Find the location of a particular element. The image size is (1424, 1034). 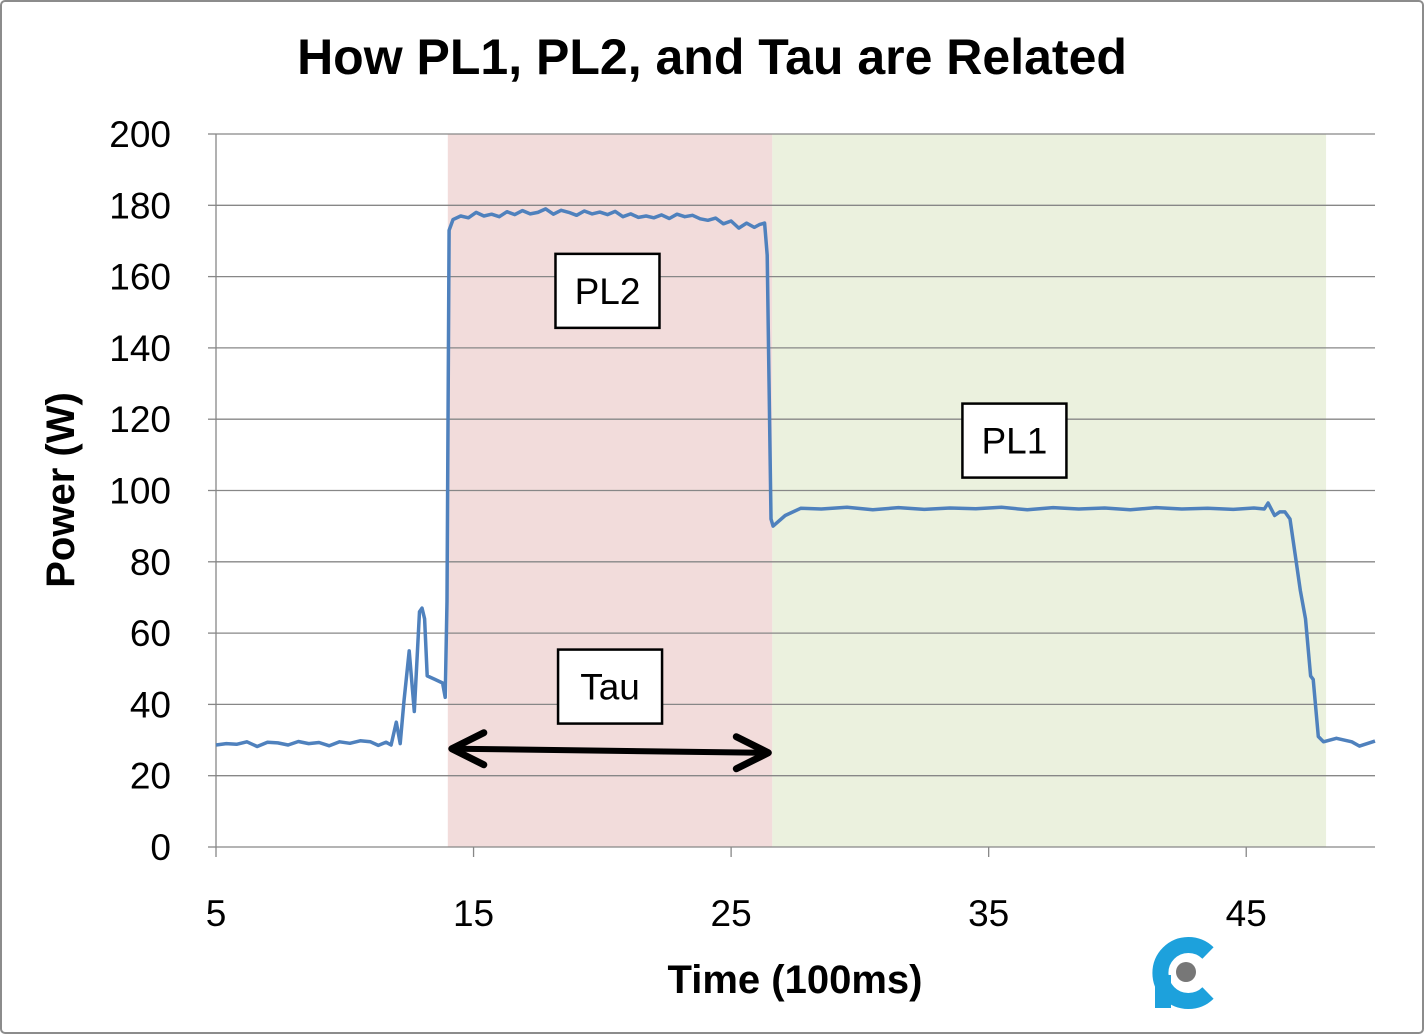

annotation-box-pl1 is located at coordinates (1014, 440).